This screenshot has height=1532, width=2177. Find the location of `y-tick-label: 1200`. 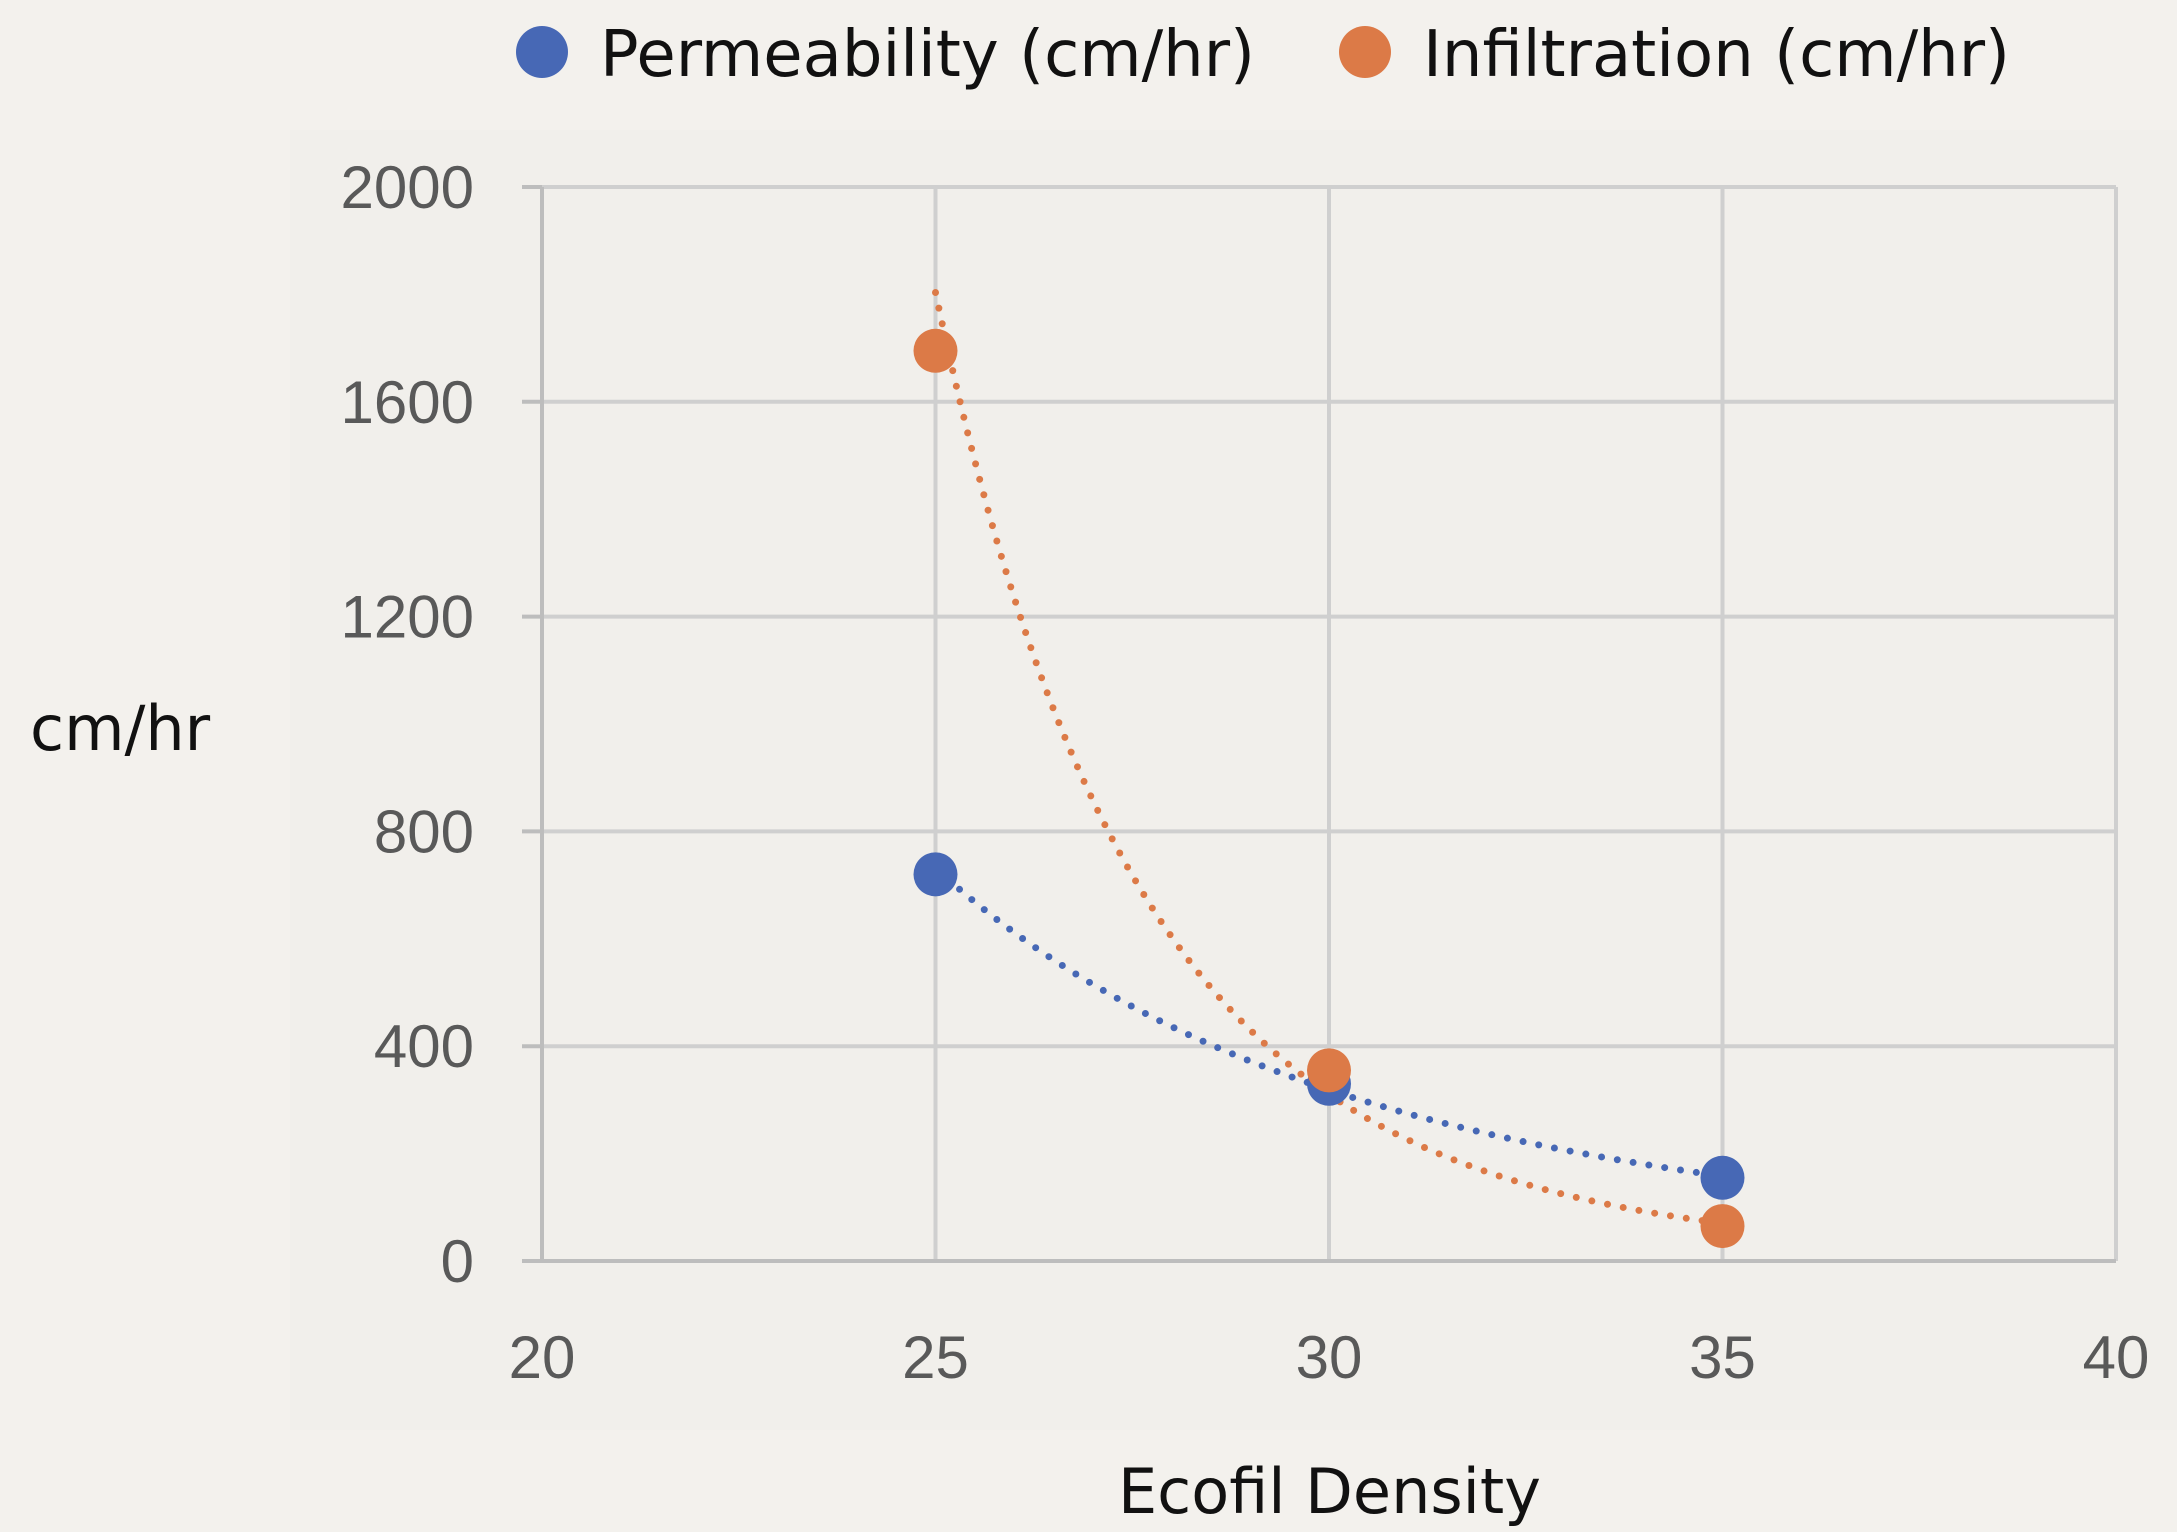

y-tick-label: 1200 is located at coordinates (407, 617).